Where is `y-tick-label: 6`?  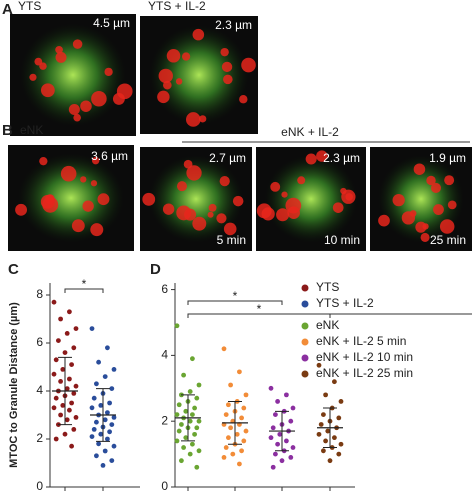
y-tick-label: 6 is located at coordinates (164, 289).